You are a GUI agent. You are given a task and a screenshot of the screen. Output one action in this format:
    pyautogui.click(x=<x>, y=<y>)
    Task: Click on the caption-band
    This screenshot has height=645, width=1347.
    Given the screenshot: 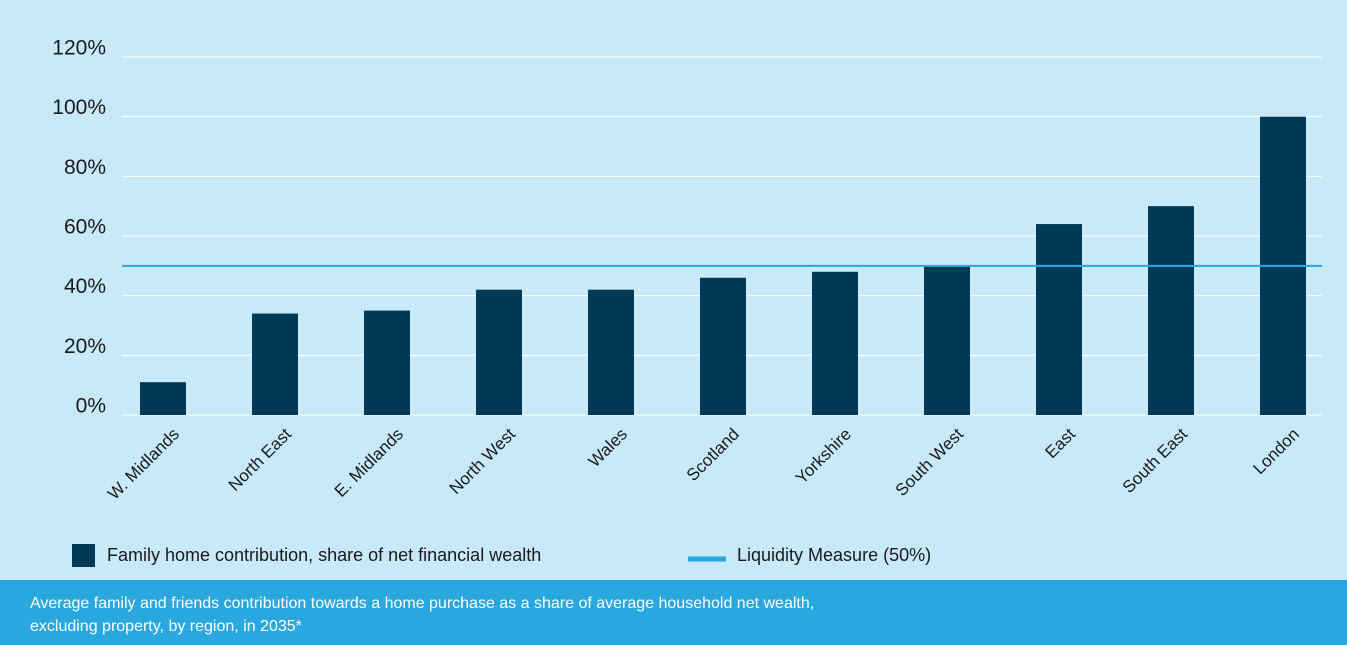 What is the action you would take?
    pyautogui.click(x=673, y=612)
    